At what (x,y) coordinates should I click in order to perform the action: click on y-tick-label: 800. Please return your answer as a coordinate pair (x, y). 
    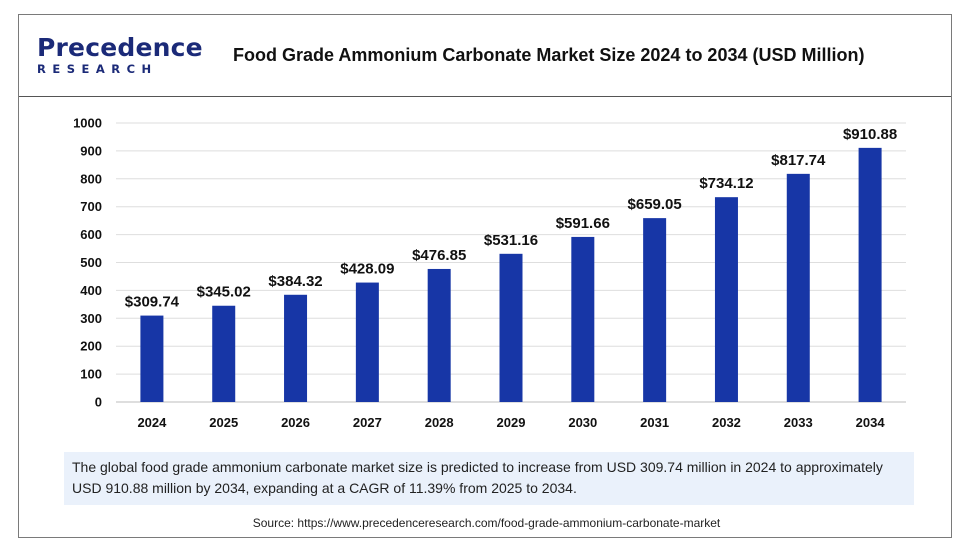
    Looking at the image, I should click on (91, 178).